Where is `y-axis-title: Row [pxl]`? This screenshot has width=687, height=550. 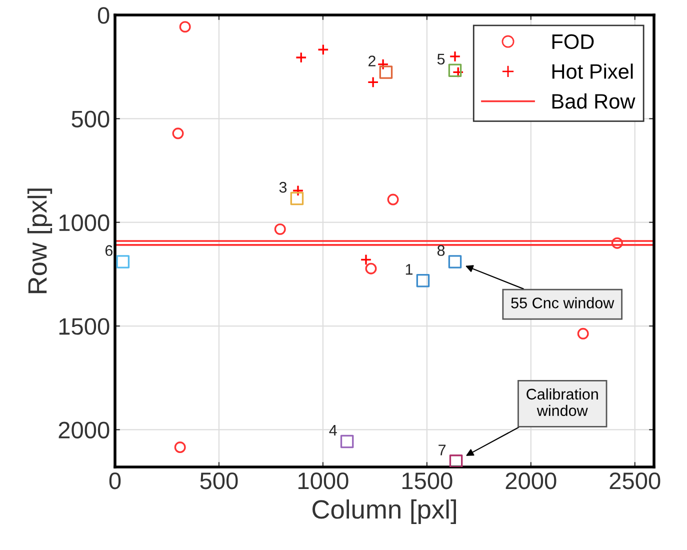
y-axis-title: Row [pxl] is located at coordinates (39, 241).